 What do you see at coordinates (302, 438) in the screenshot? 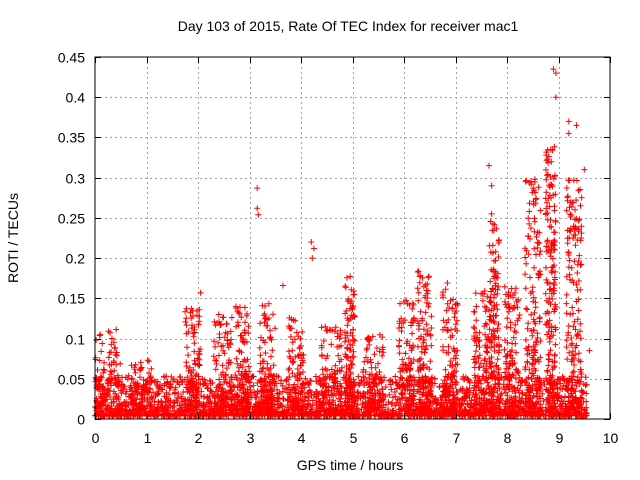
I see `x-tick-label: 4` at bounding box center [302, 438].